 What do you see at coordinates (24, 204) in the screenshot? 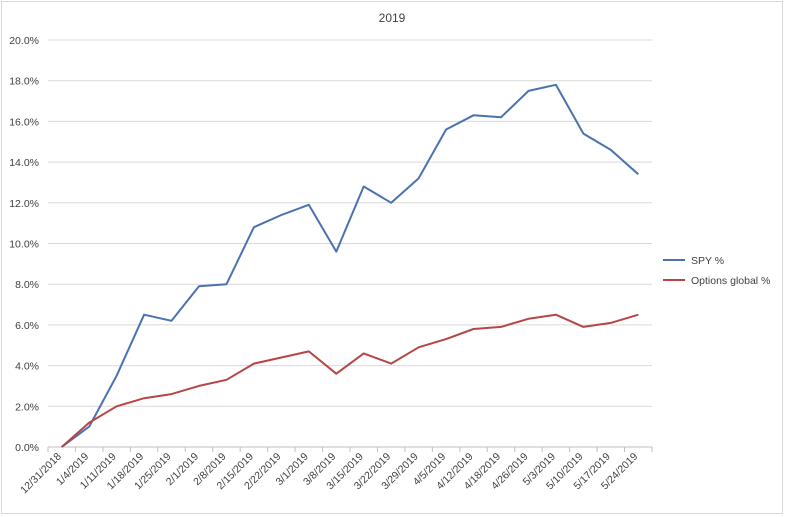
I see `y-tick-label: 12.0%` at bounding box center [24, 204].